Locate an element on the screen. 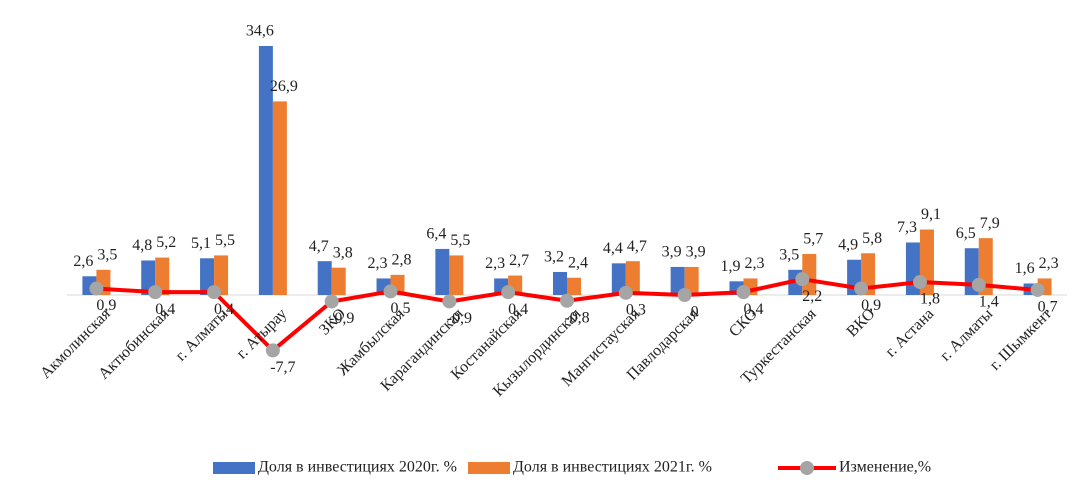 The width and height of the screenshot is (1075, 489). bar-value-label: 4,8 is located at coordinates (142, 245).